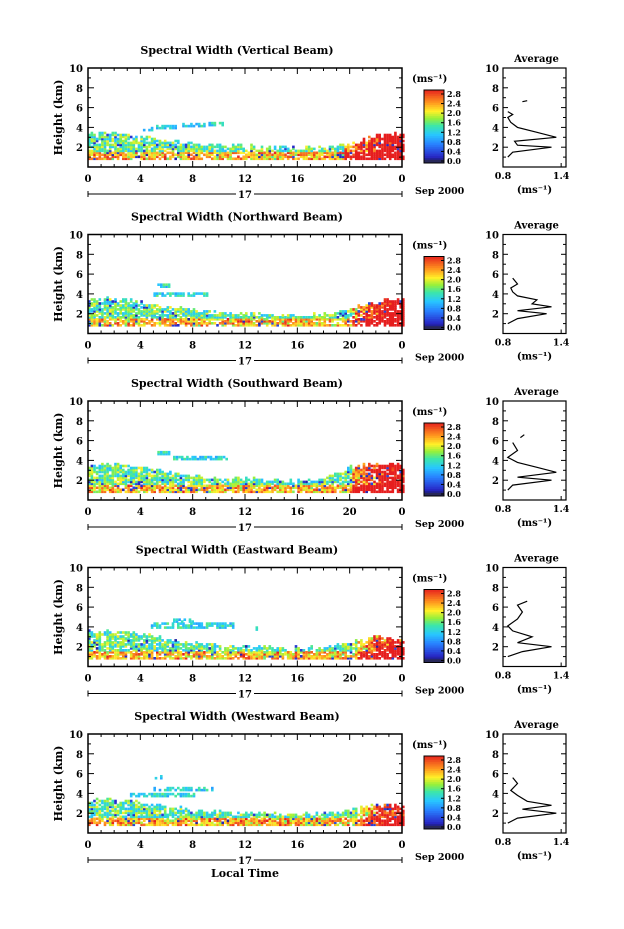 This screenshot has width=624, height=929. Describe the element at coordinates (561, 176) in the screenshot. I see `average-x-tick-label: 1.4` at that location.